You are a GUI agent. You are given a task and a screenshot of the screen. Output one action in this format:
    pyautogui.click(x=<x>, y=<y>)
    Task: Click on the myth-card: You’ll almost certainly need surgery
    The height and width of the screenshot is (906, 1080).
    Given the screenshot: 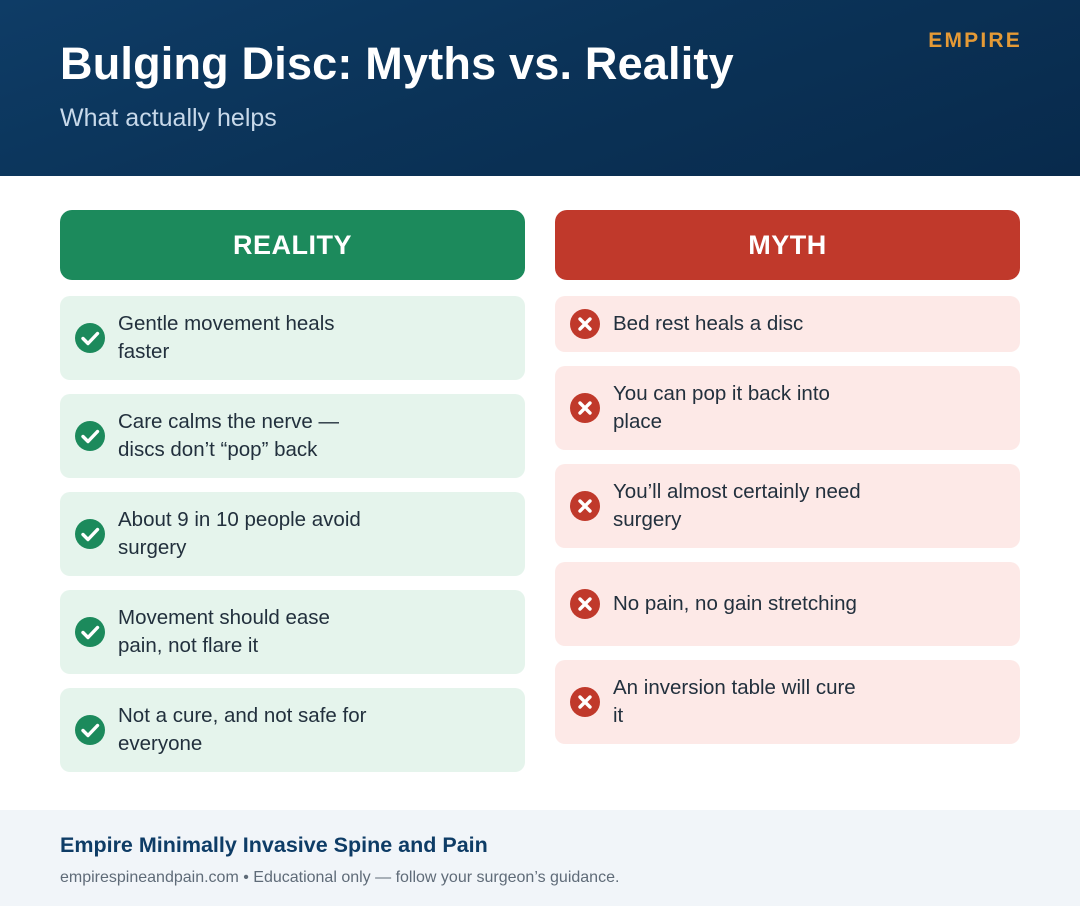 What is the action you would take?
    pyautogui.click(x=787, y=506)
    